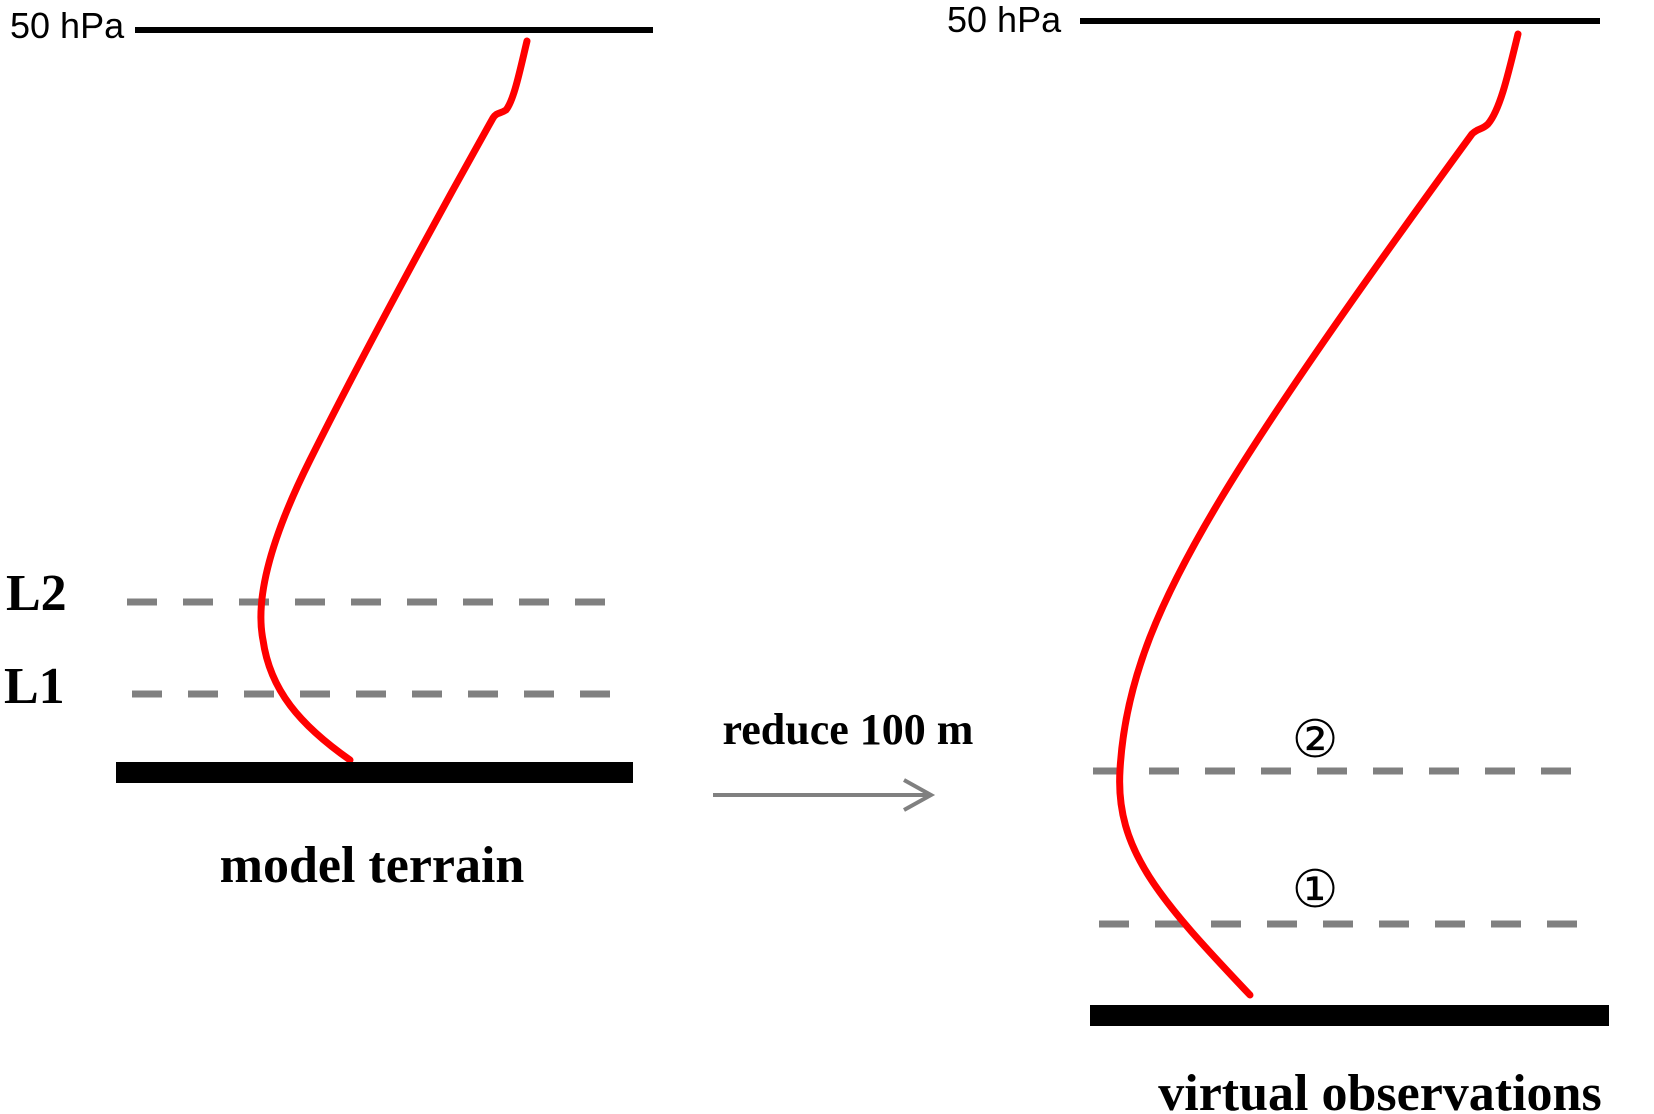 The width and height of the screenshot is (1654, 1114). Describe the element at coordinates (1004, 20) in the screenshot. I see `right-top-level-label: 50 hPa` at that location.